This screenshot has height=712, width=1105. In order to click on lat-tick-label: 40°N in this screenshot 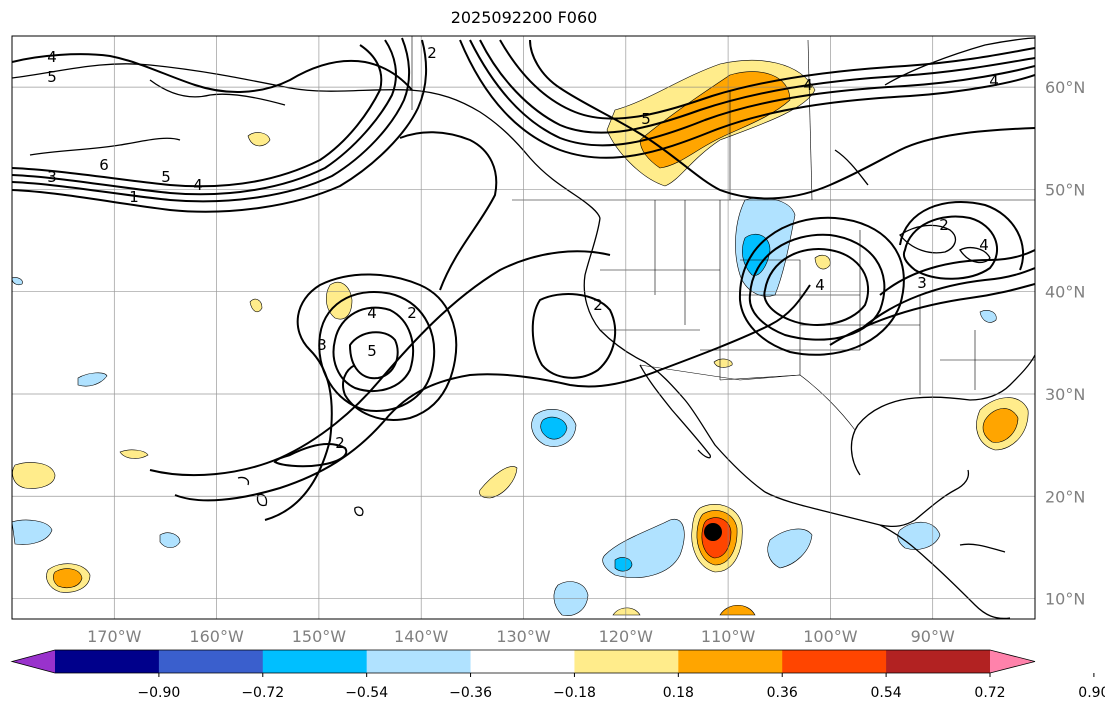, I will do `click(1065, 292)`.